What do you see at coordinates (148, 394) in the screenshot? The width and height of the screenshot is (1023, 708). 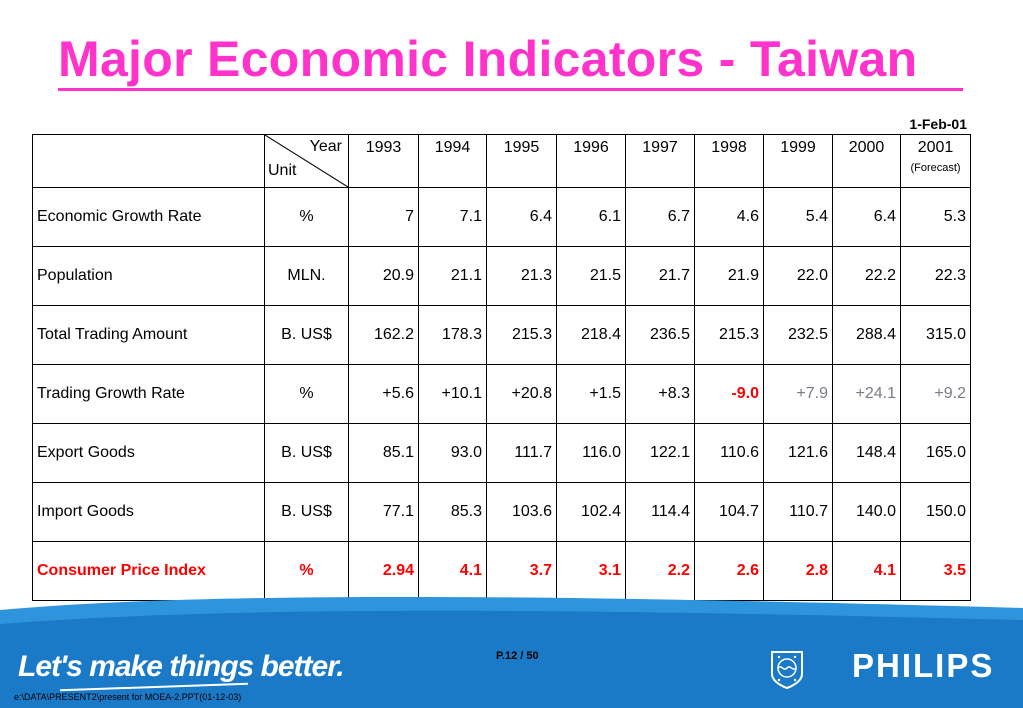 I see `row-label: Trading Growth Rate` at bounding box center [148, 394].